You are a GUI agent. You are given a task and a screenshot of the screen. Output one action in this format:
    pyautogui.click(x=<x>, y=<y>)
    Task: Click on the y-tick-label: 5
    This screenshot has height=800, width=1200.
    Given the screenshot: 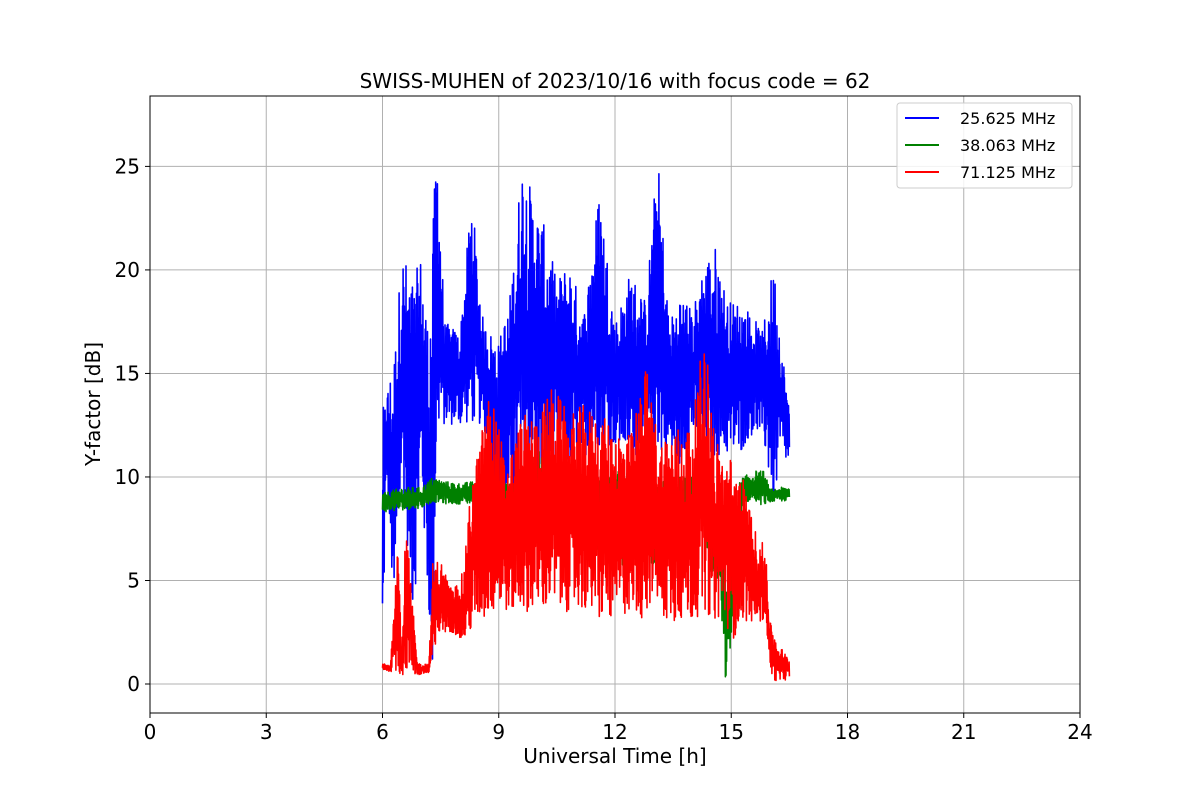 What is the action you would take?
    pyautogui.click(x=133, y=580)
    